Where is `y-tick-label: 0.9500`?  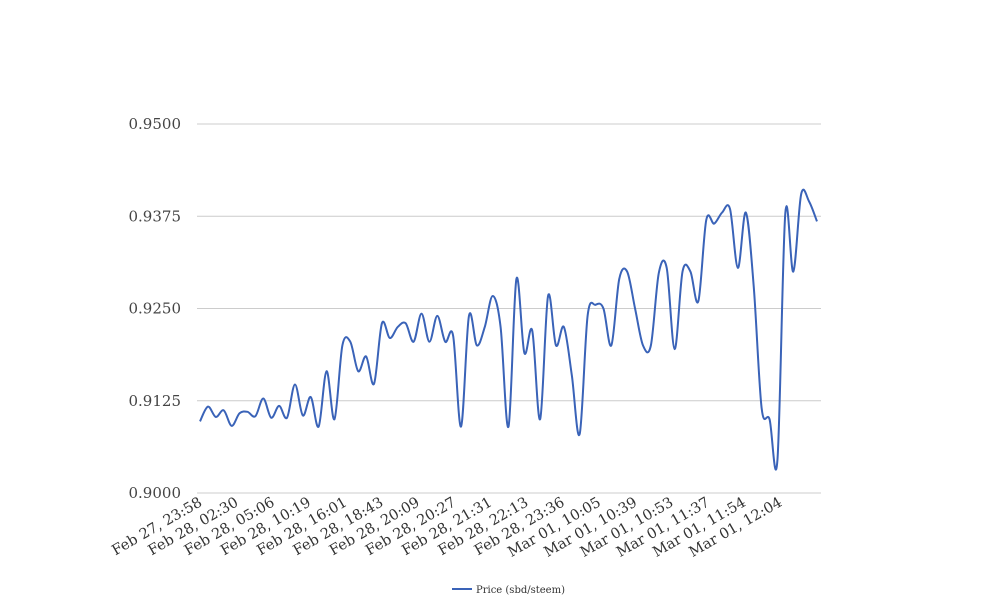
y-tick-label: 0.9500 is located at coordinates (155, 124).